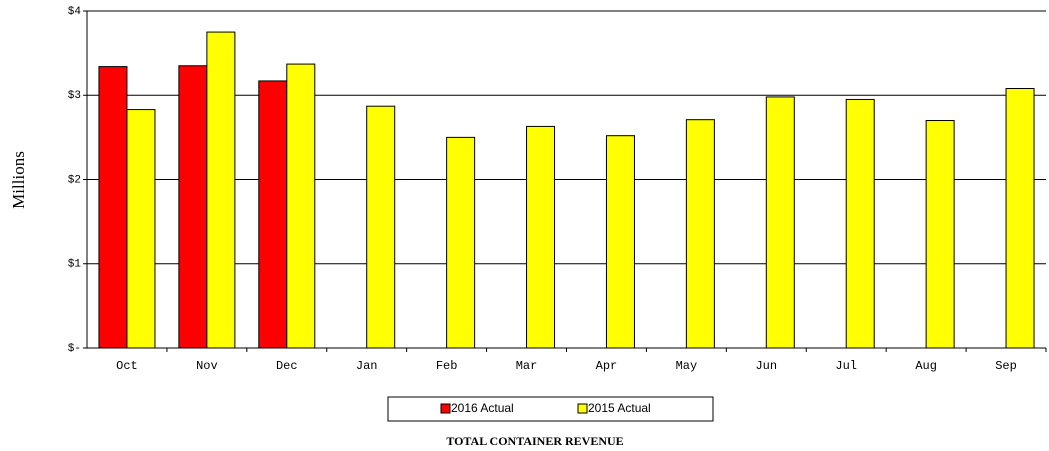 The width and height of the screenshot is (1049, 451). I want to click on x-tick-label: Aug, so click(926, 366).